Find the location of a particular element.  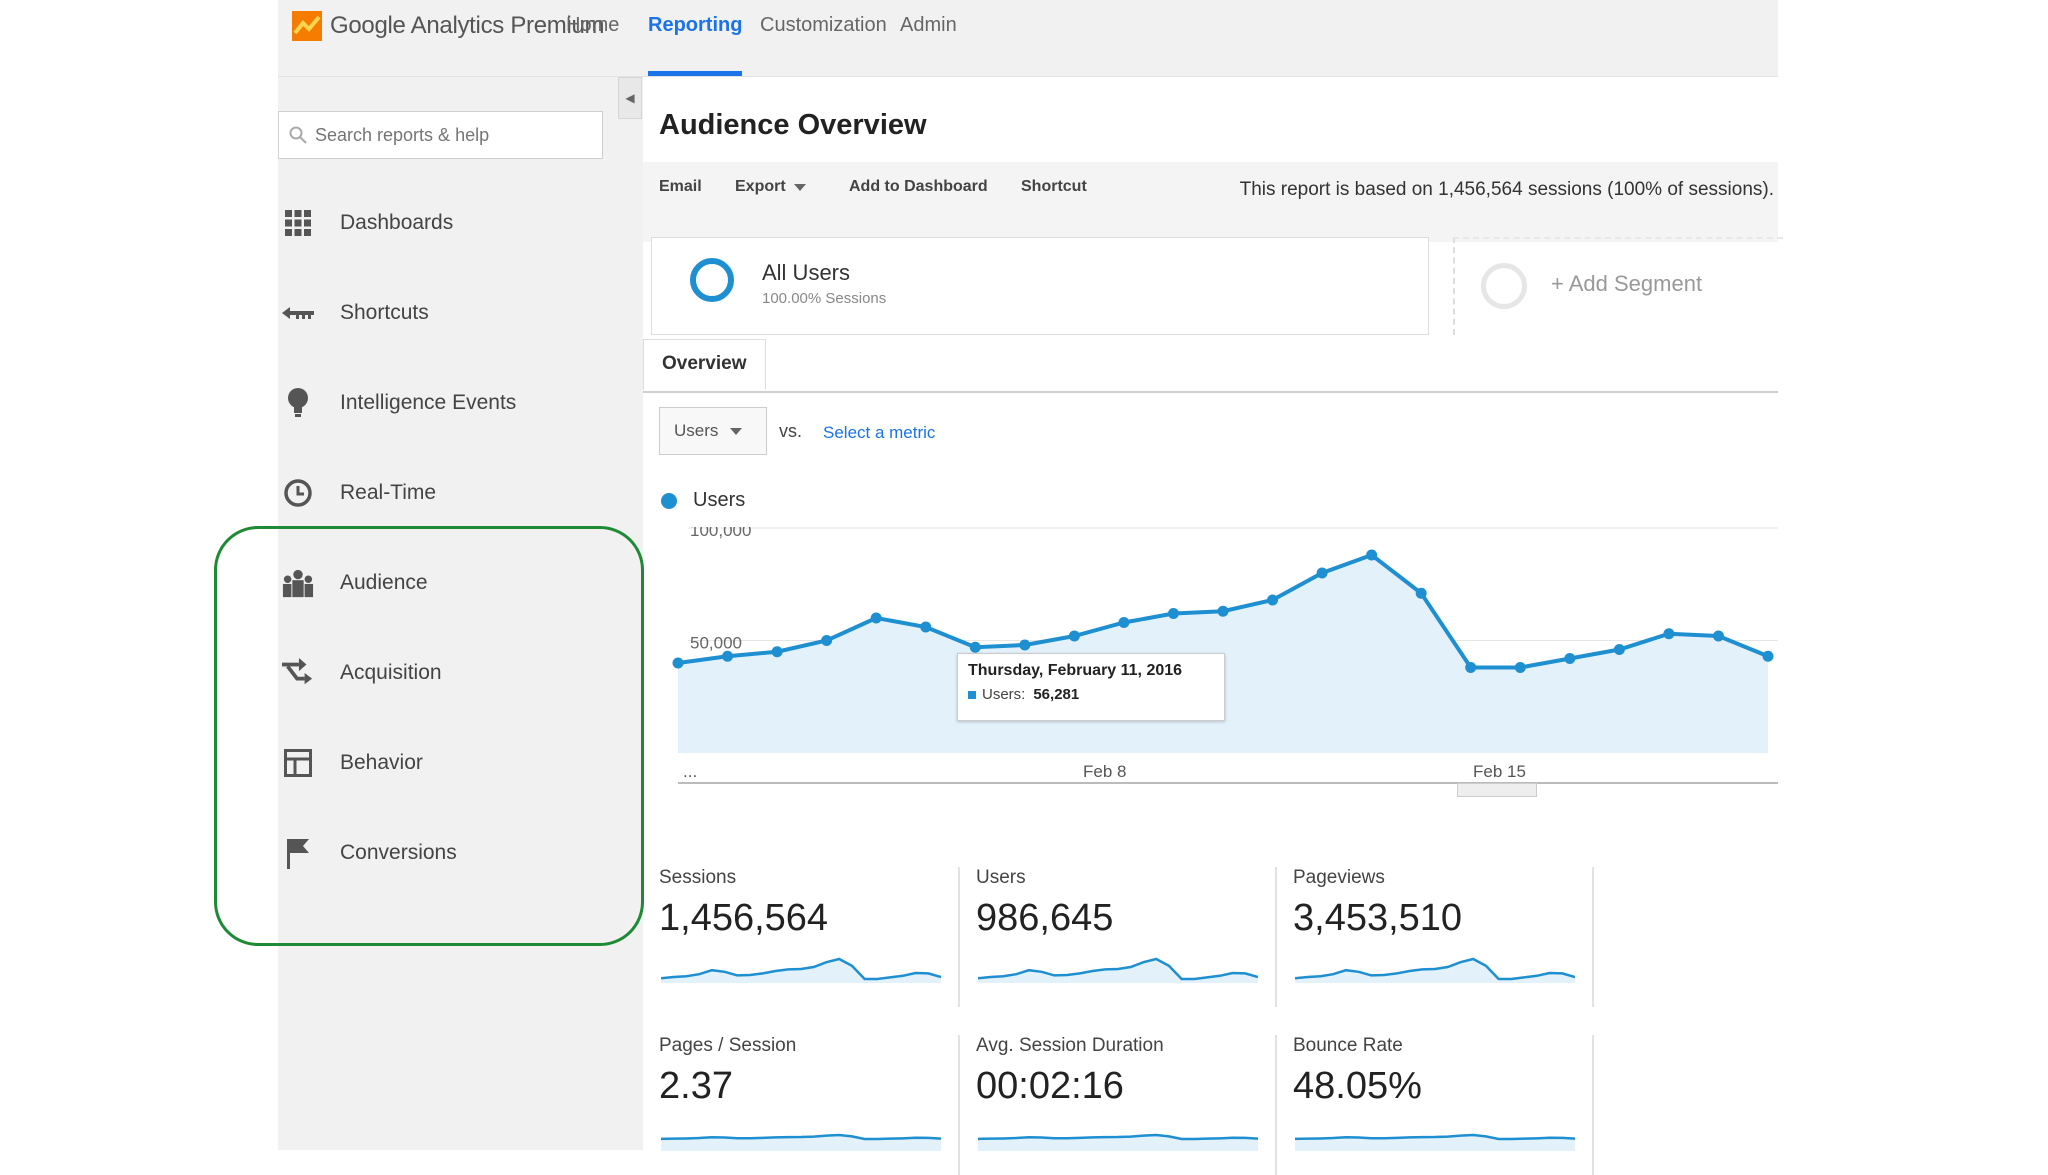

tooltip-date: Thursday, February 11, 2016 is located at coordinates (1075, 670).